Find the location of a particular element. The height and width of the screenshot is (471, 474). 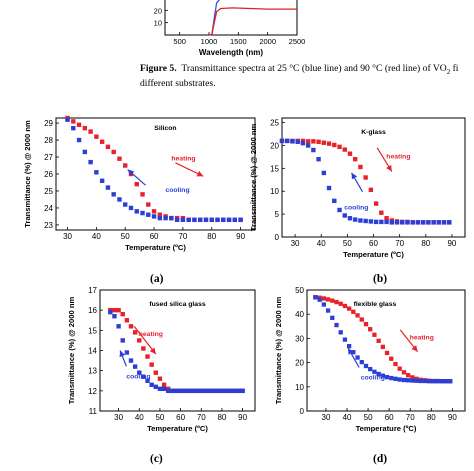

x-tick-label: 1000 is located at coordinates (209, 41).